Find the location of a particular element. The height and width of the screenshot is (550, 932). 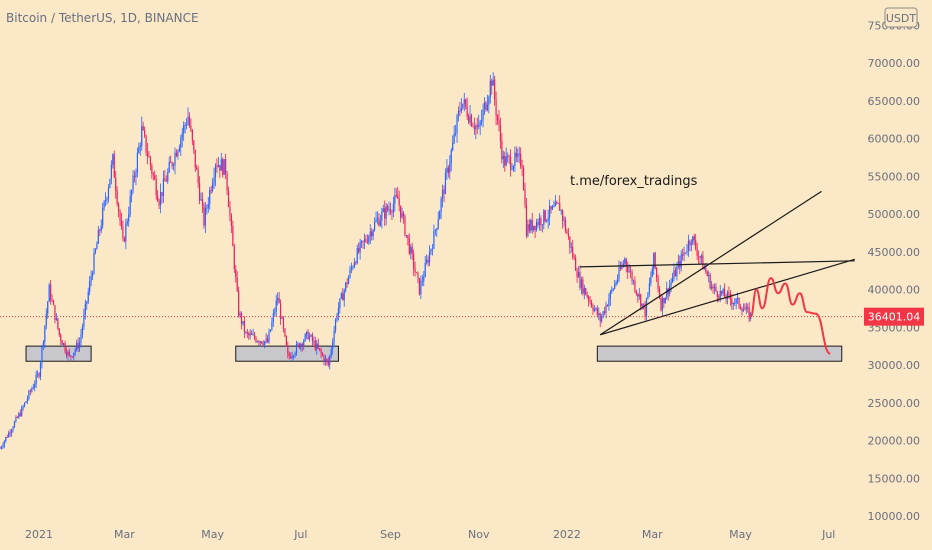

y-tick-label: 65000.00 is located at coordinates (894, 101).